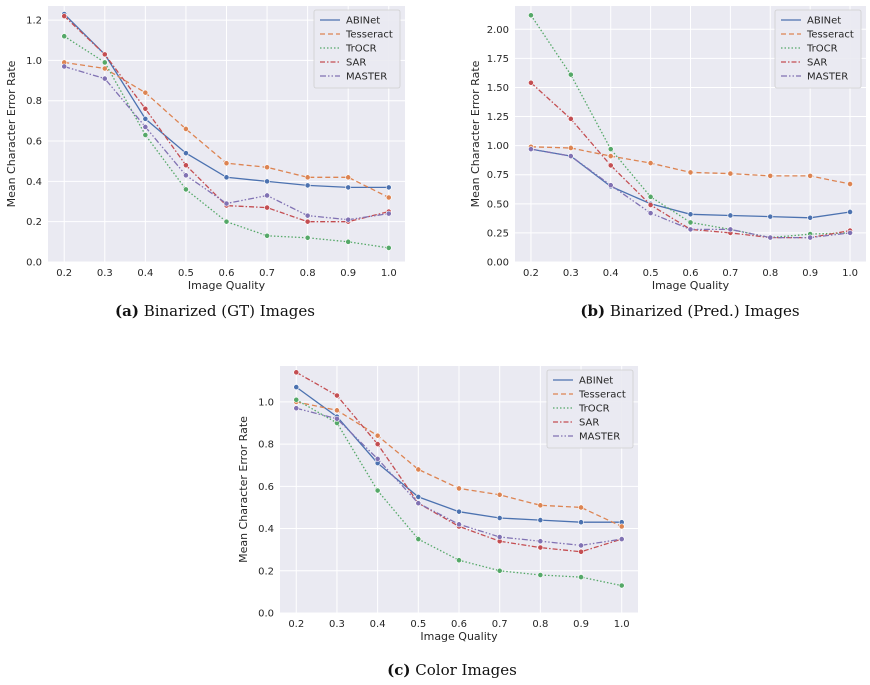 Image resolution: width=870 pixels, height=685 pixels. Describe the element at coordinates (824, 21) in the screenshot. I see `legend-label: ABINet` at that location.